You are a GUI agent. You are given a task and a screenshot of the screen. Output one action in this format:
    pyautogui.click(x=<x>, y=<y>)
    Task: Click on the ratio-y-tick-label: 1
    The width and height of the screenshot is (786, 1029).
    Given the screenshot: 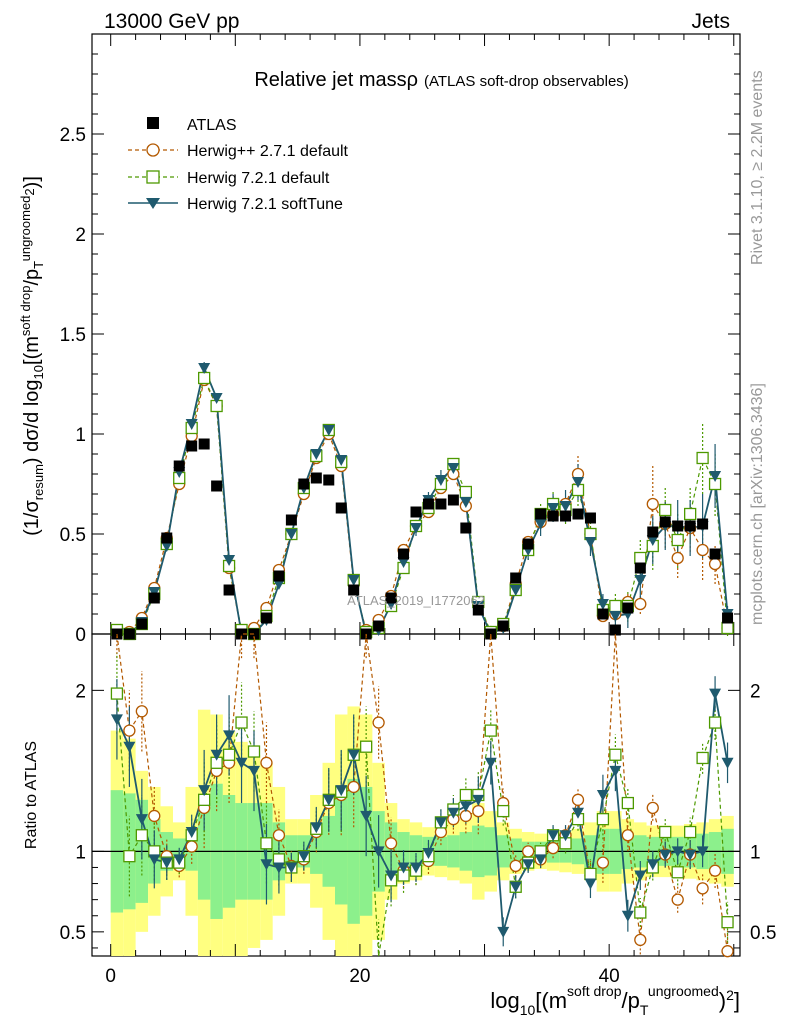 What is the action you would take?
    pyautogui.click(x=80, y=852)
    